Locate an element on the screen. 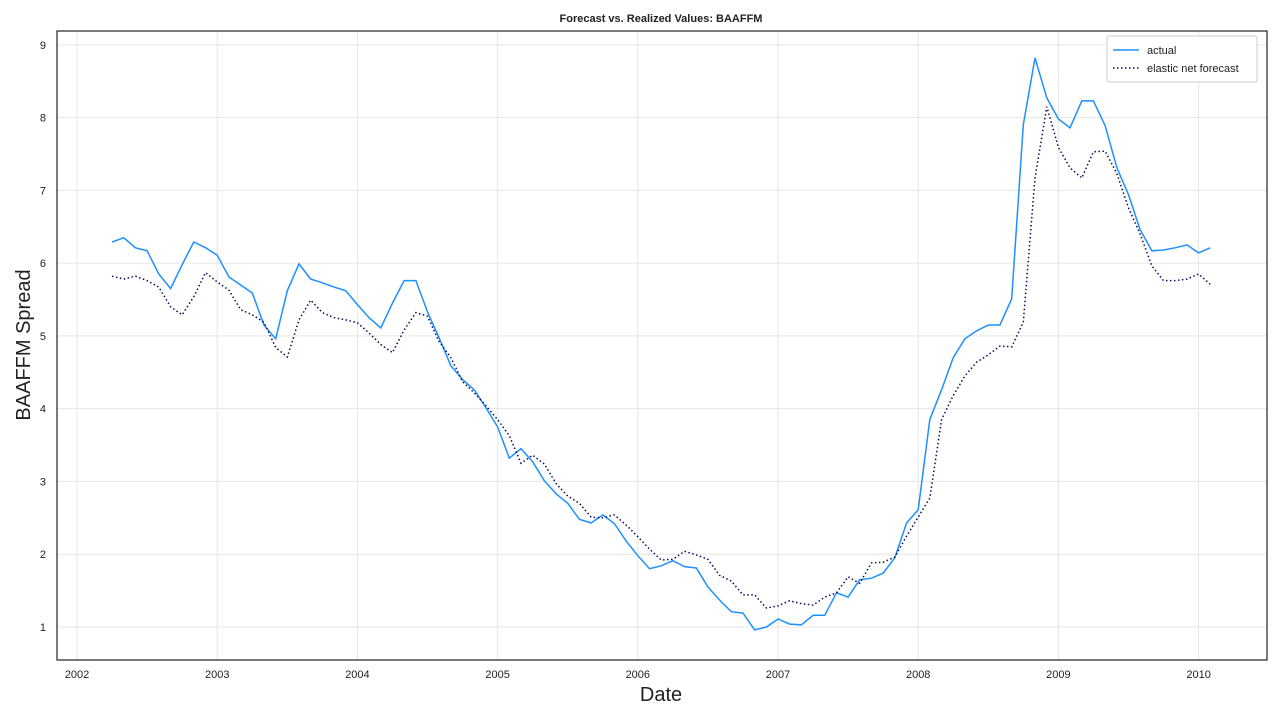 This screenshot has width=1280, height=725. chart-title: Forecast vs. Realized Values: BAAFFM is located at coordinates (661, 19).